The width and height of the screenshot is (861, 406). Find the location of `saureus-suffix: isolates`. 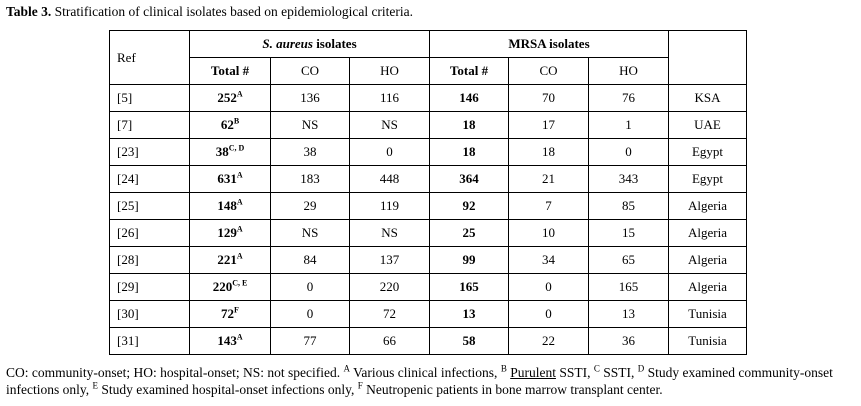

saureus-suffix: isolates is located at coordinates (334, 43).